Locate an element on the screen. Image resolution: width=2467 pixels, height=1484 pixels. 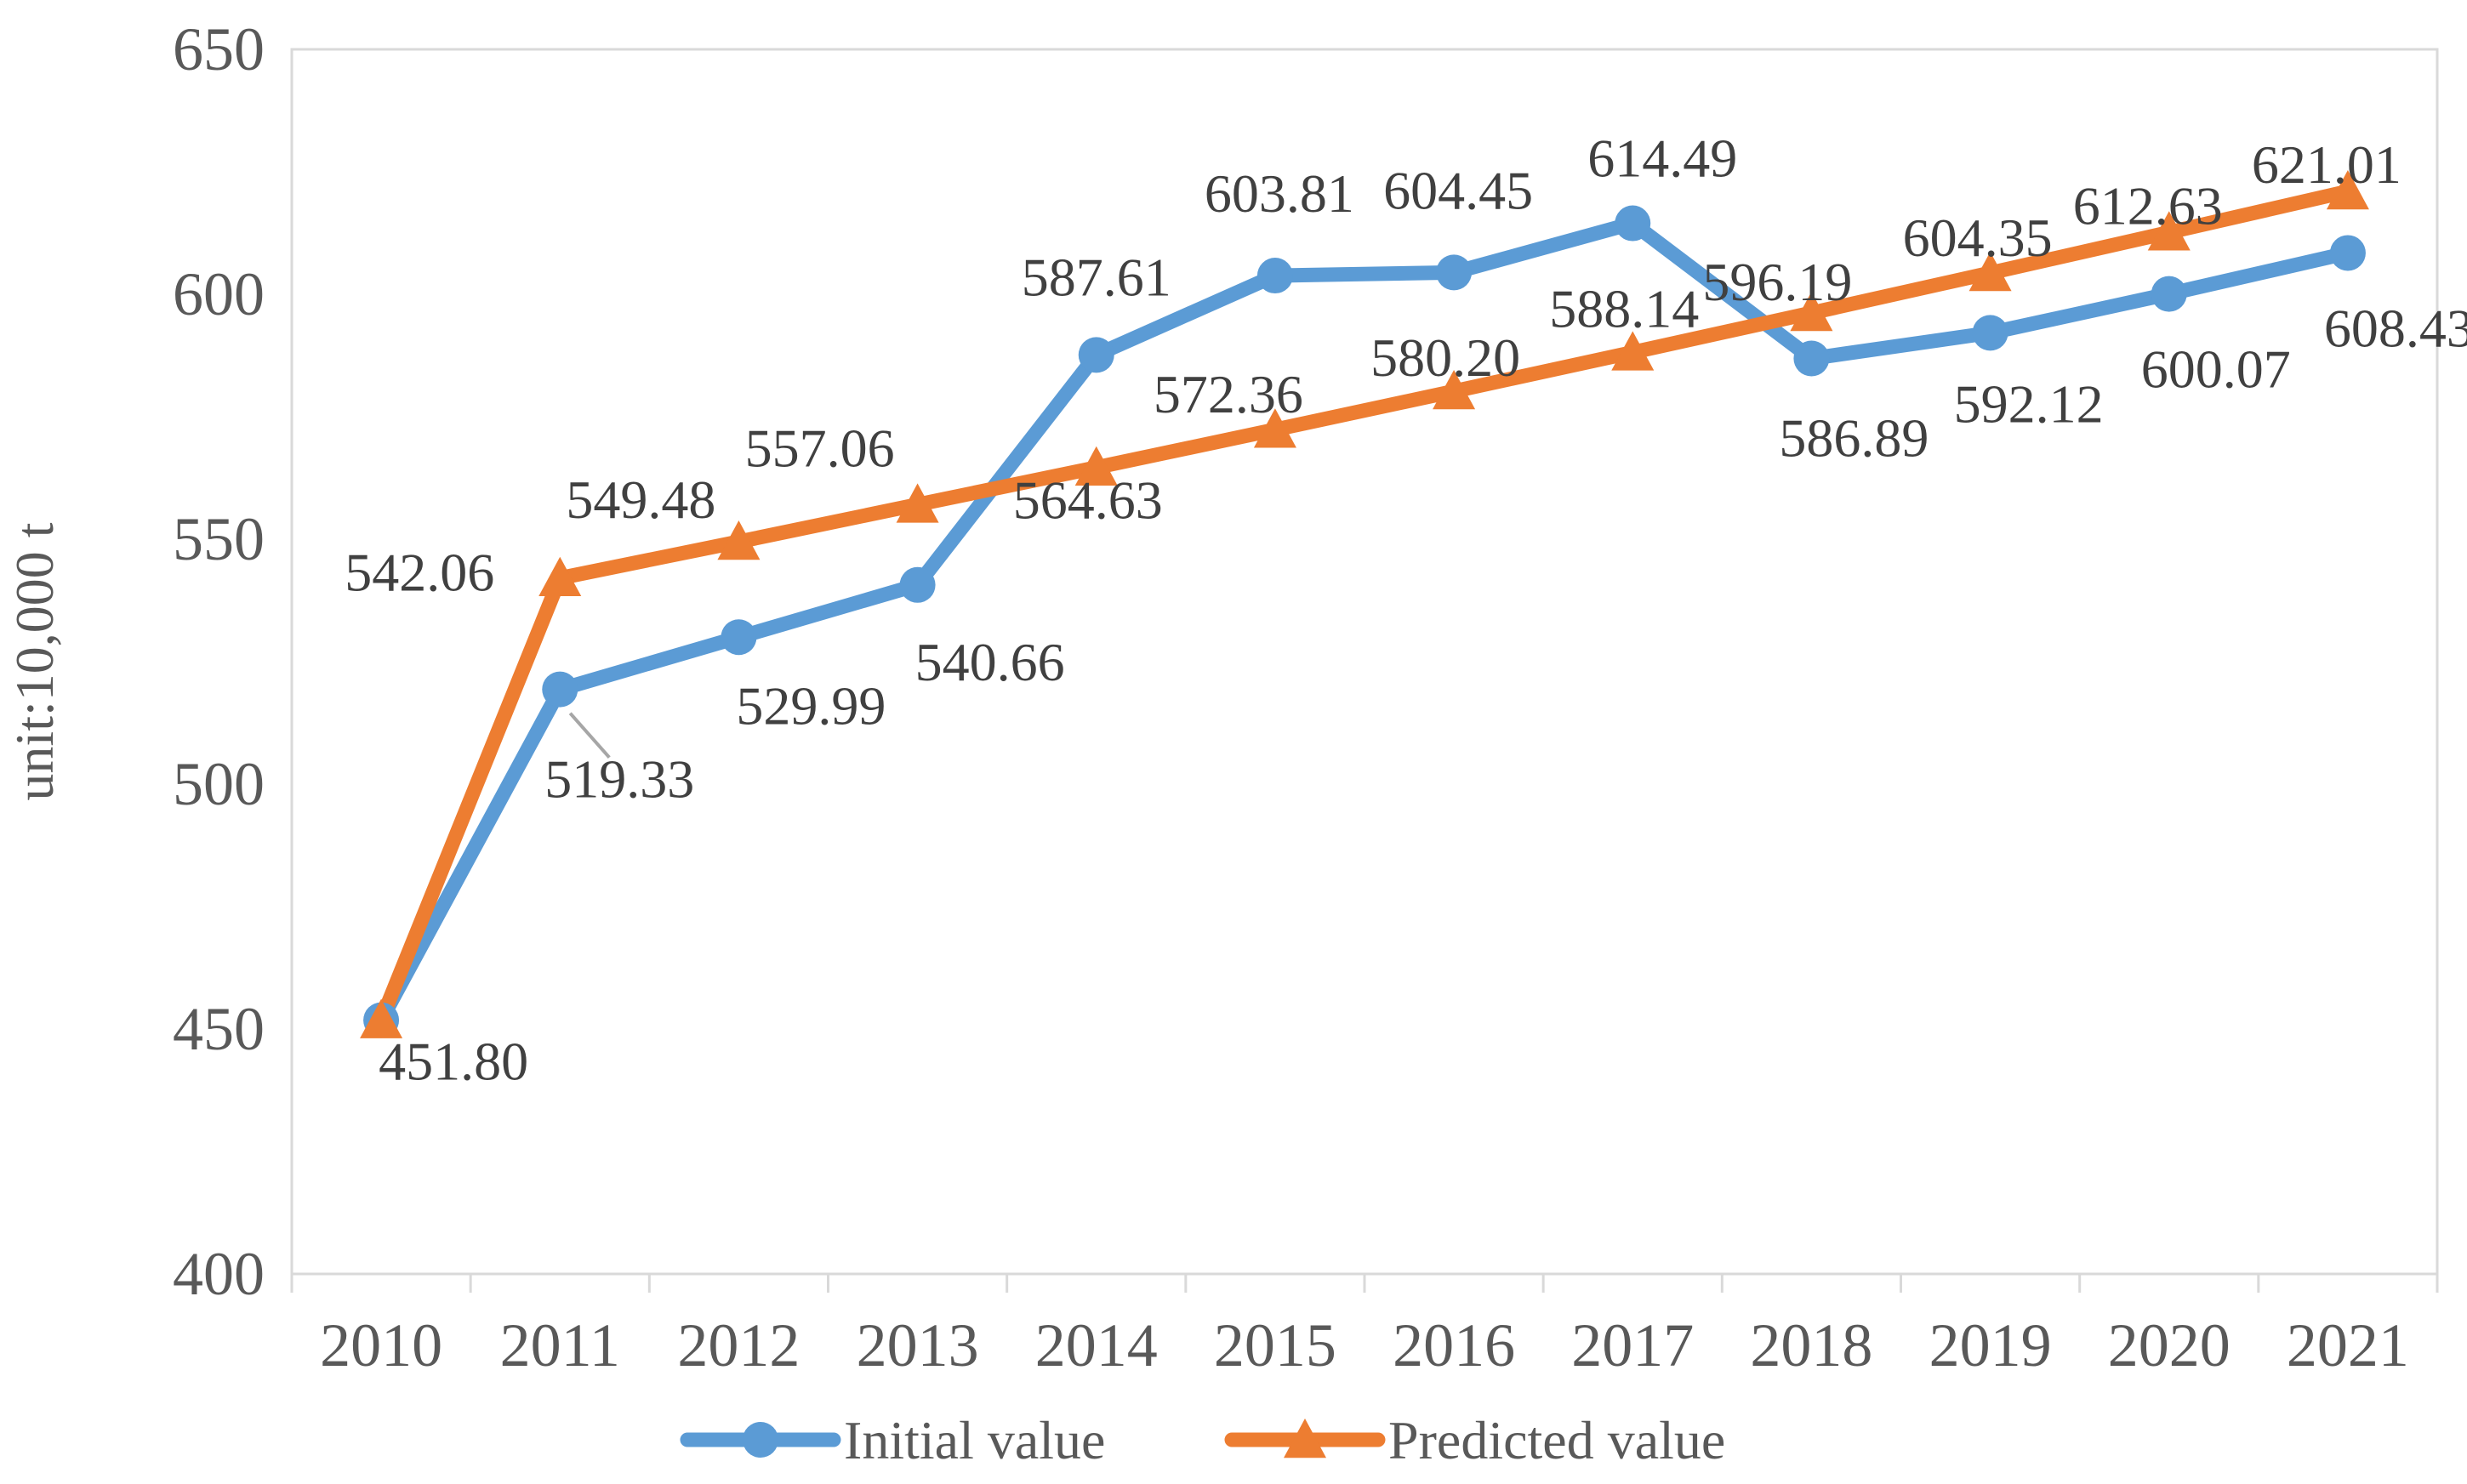
x-tick-label: 2011 is located at coordinates (560, 1345).